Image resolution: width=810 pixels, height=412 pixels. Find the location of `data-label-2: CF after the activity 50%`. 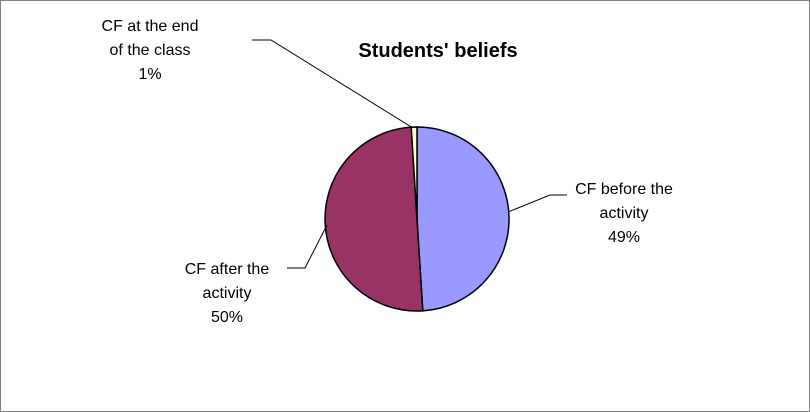

data-label-2: CF after the activity 50% is located at coordinates (227, 293).